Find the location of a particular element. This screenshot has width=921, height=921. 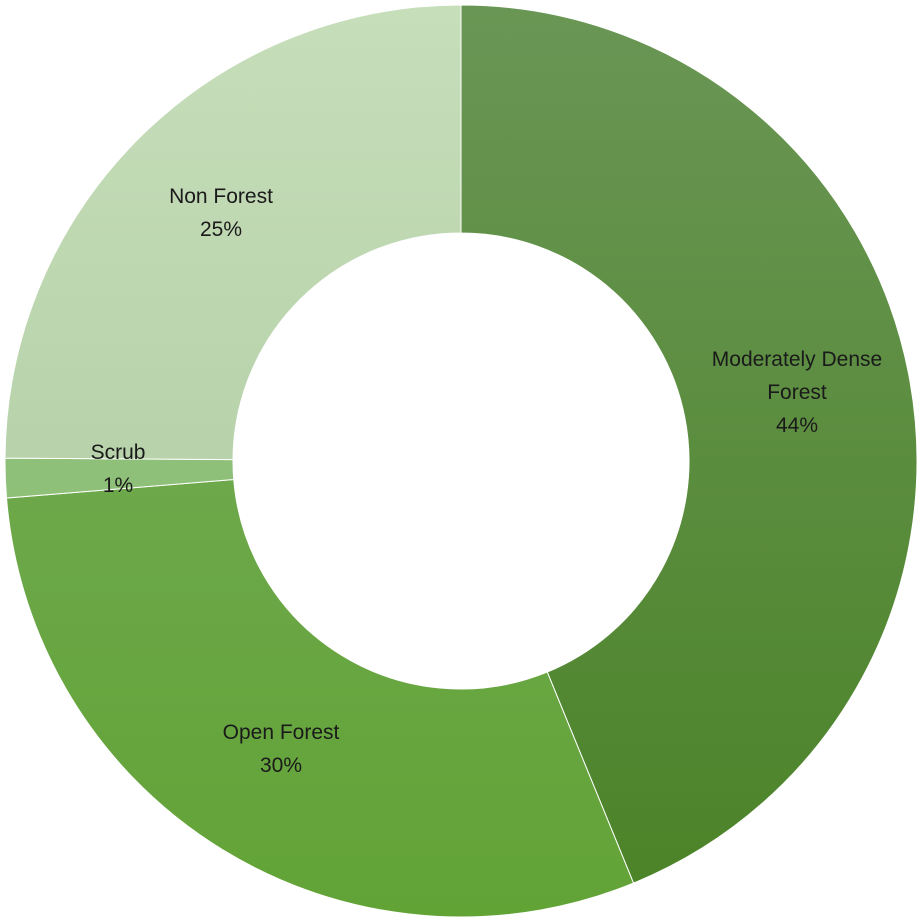

slice-label-open-forest: Open Forest 30% is located at coordinates (281, 749).